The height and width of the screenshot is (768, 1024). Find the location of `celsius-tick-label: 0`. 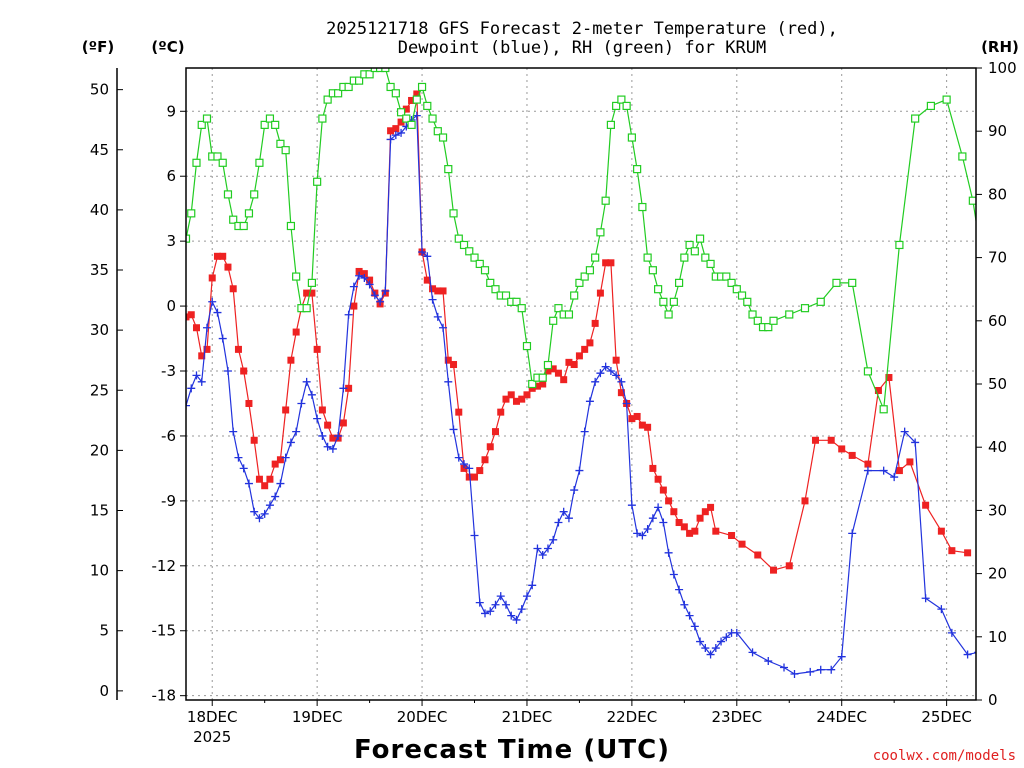

celsius-tick-label: 0 is located at coordinates (171, 306).